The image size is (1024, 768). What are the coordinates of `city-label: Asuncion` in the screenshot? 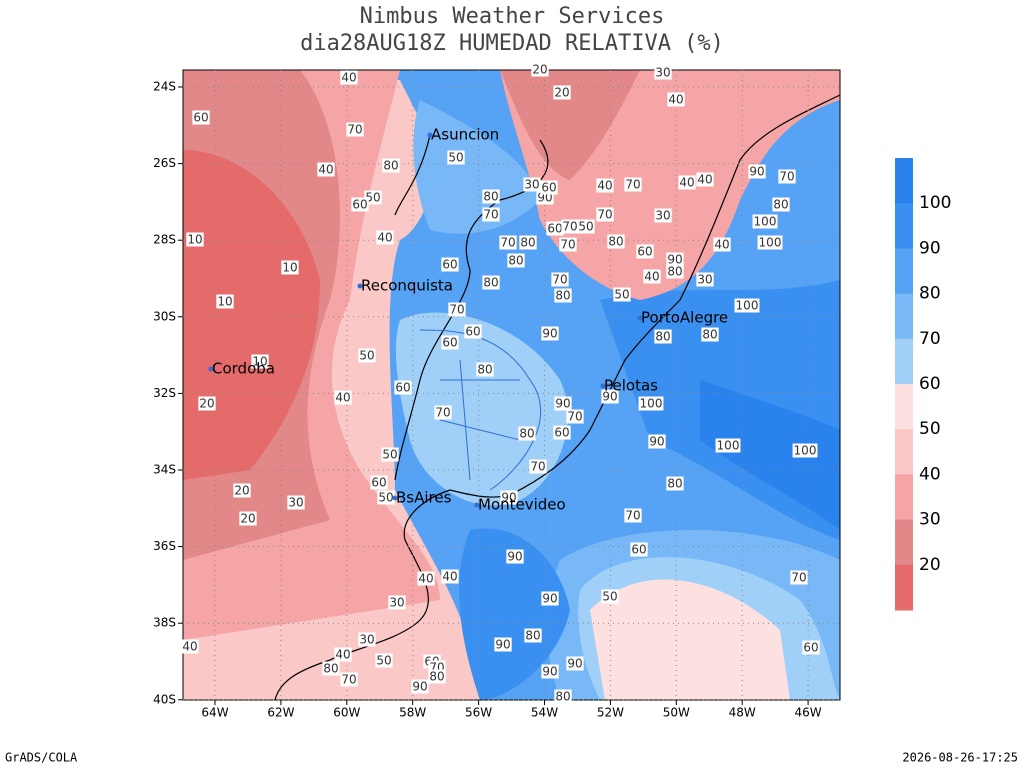 It's located at (465, 135).